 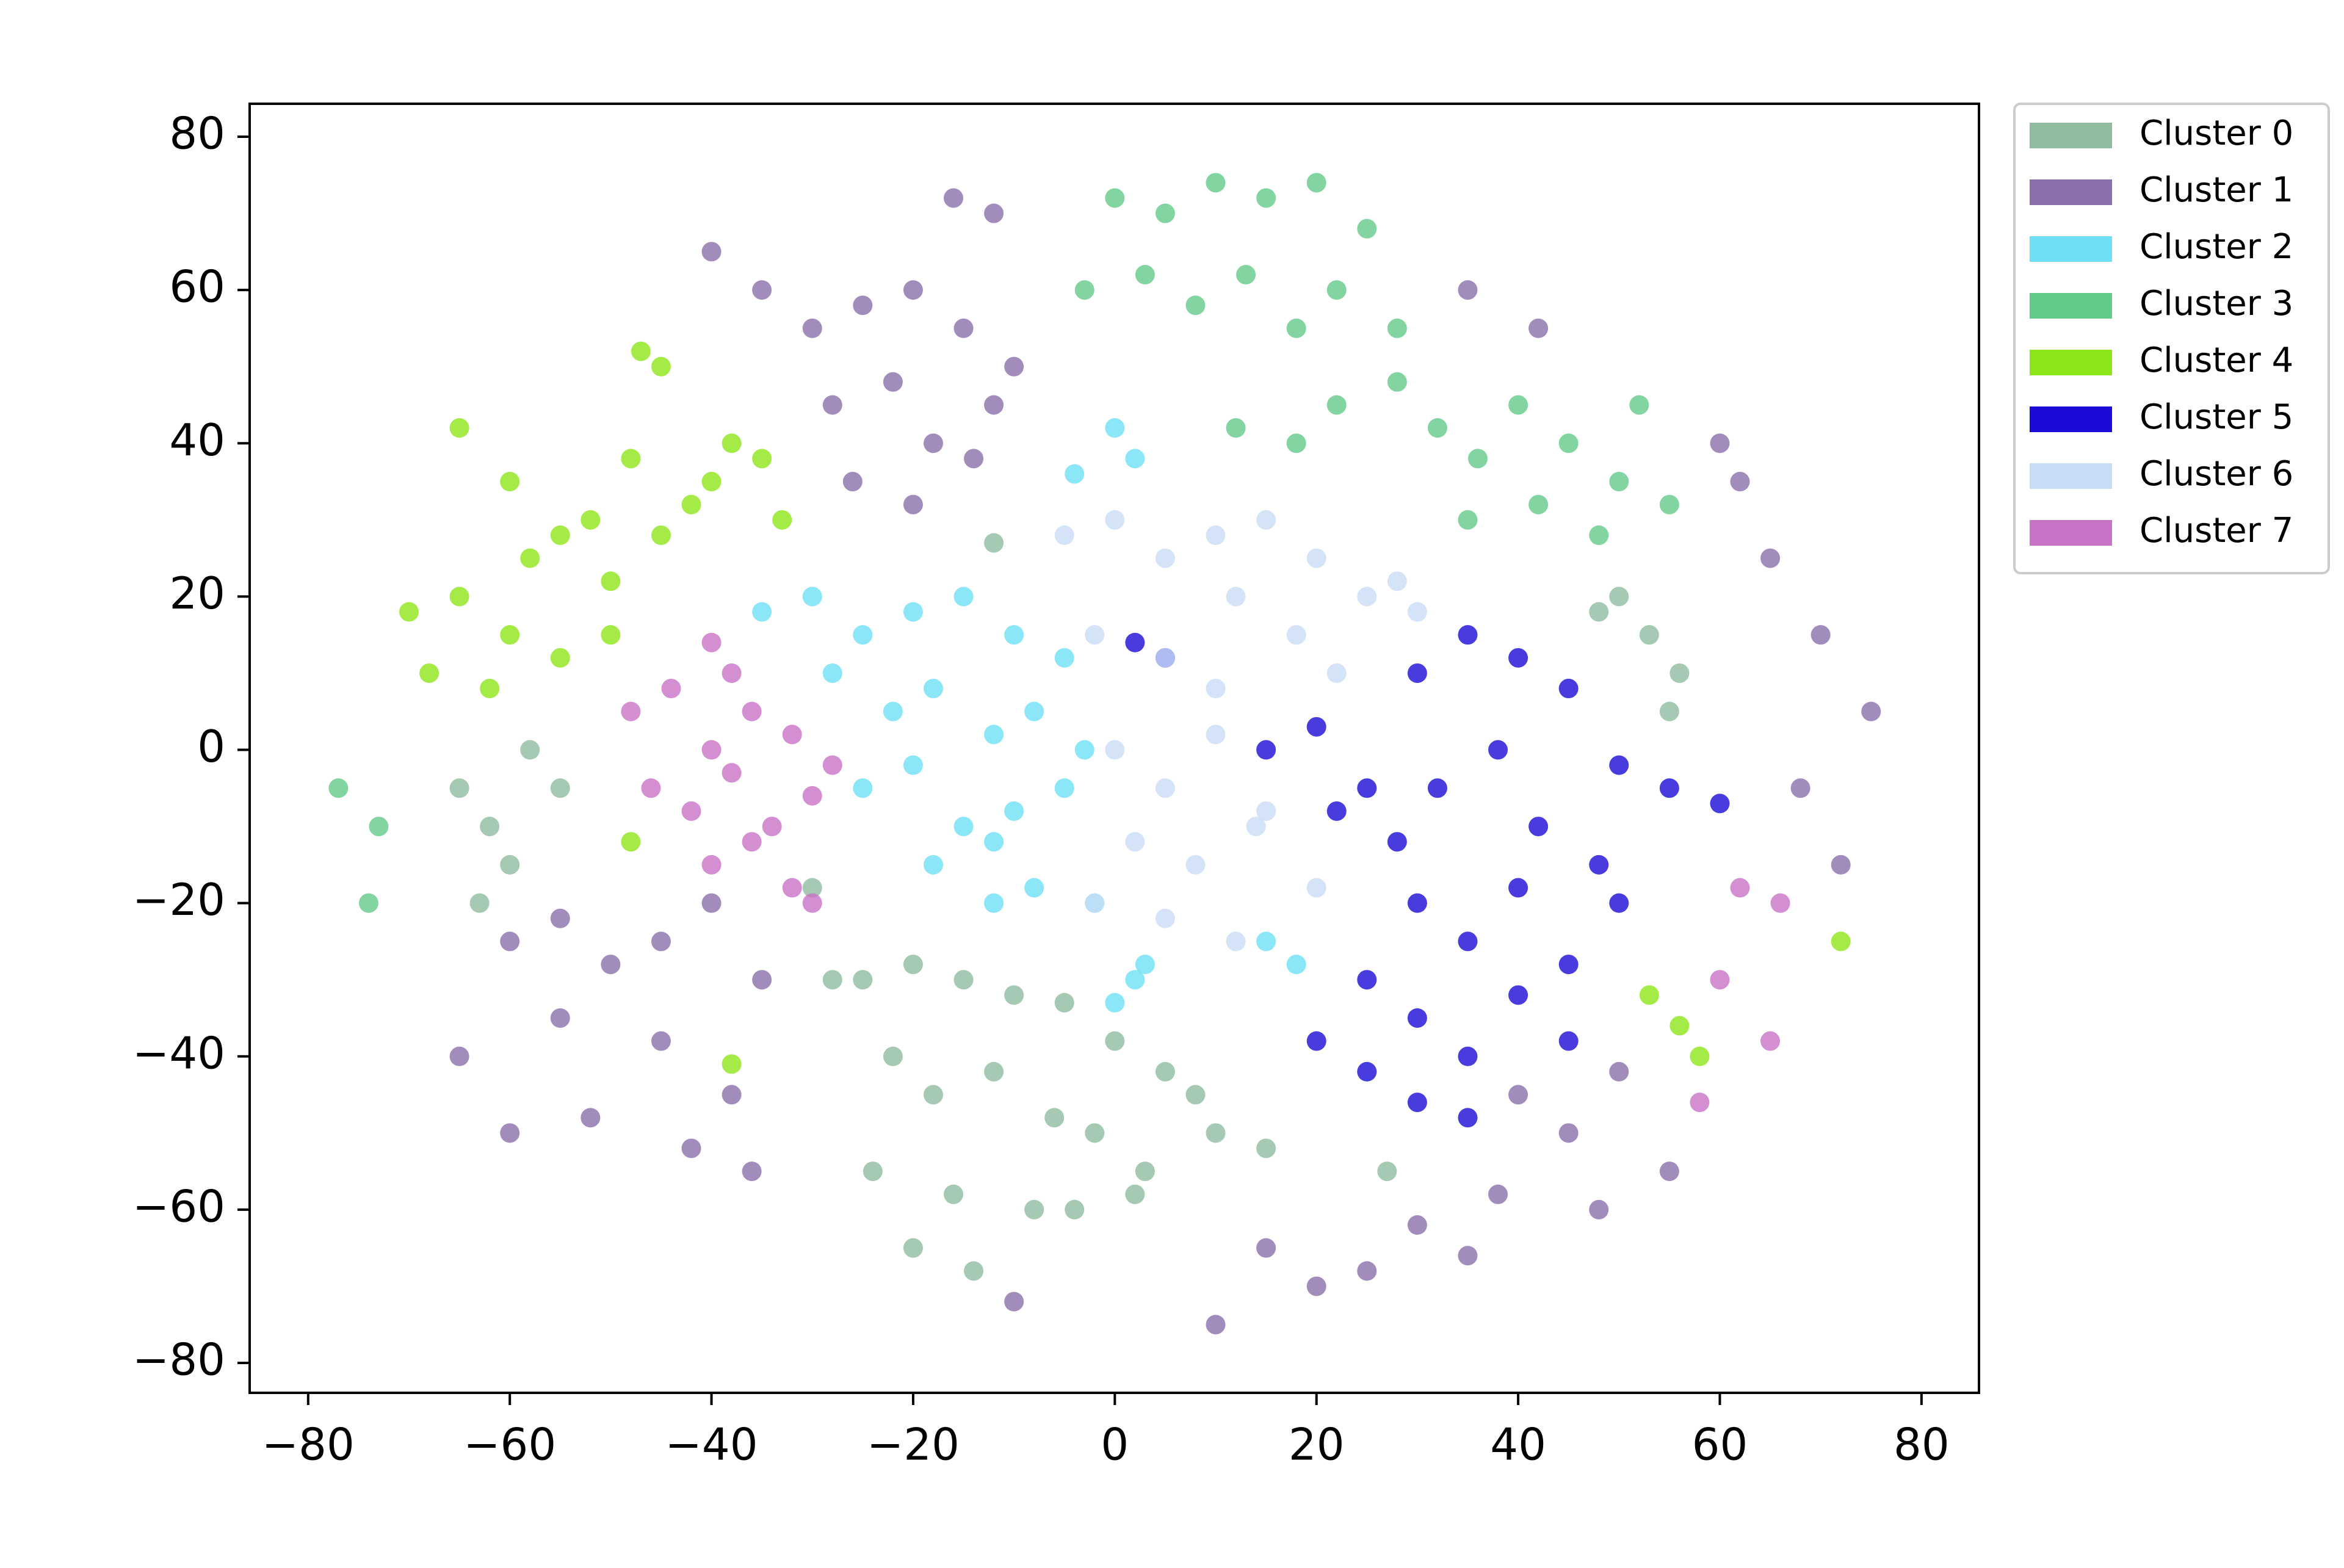 I want to click on legend-frame, so click(x=2171, y=338).